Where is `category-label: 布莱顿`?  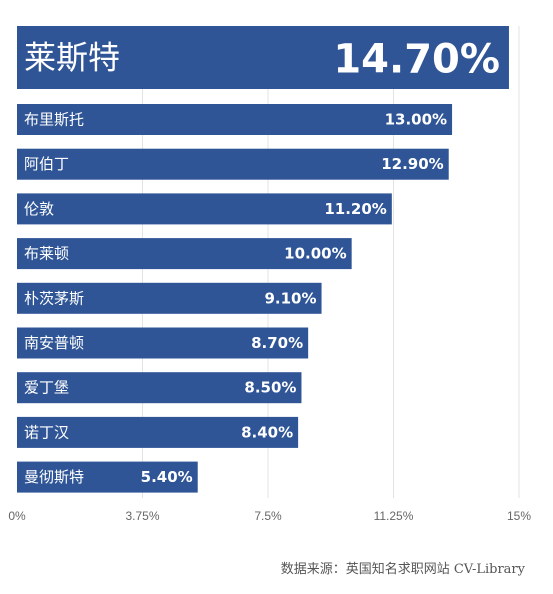 category-label: 布莱顿 is located at coordinates (46, 254).